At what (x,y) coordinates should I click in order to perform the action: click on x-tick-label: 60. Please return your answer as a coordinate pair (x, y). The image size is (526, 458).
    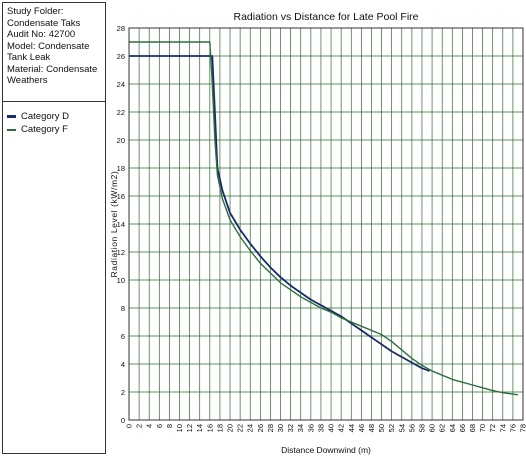
    Looking at the image, I should click on (432, 428).